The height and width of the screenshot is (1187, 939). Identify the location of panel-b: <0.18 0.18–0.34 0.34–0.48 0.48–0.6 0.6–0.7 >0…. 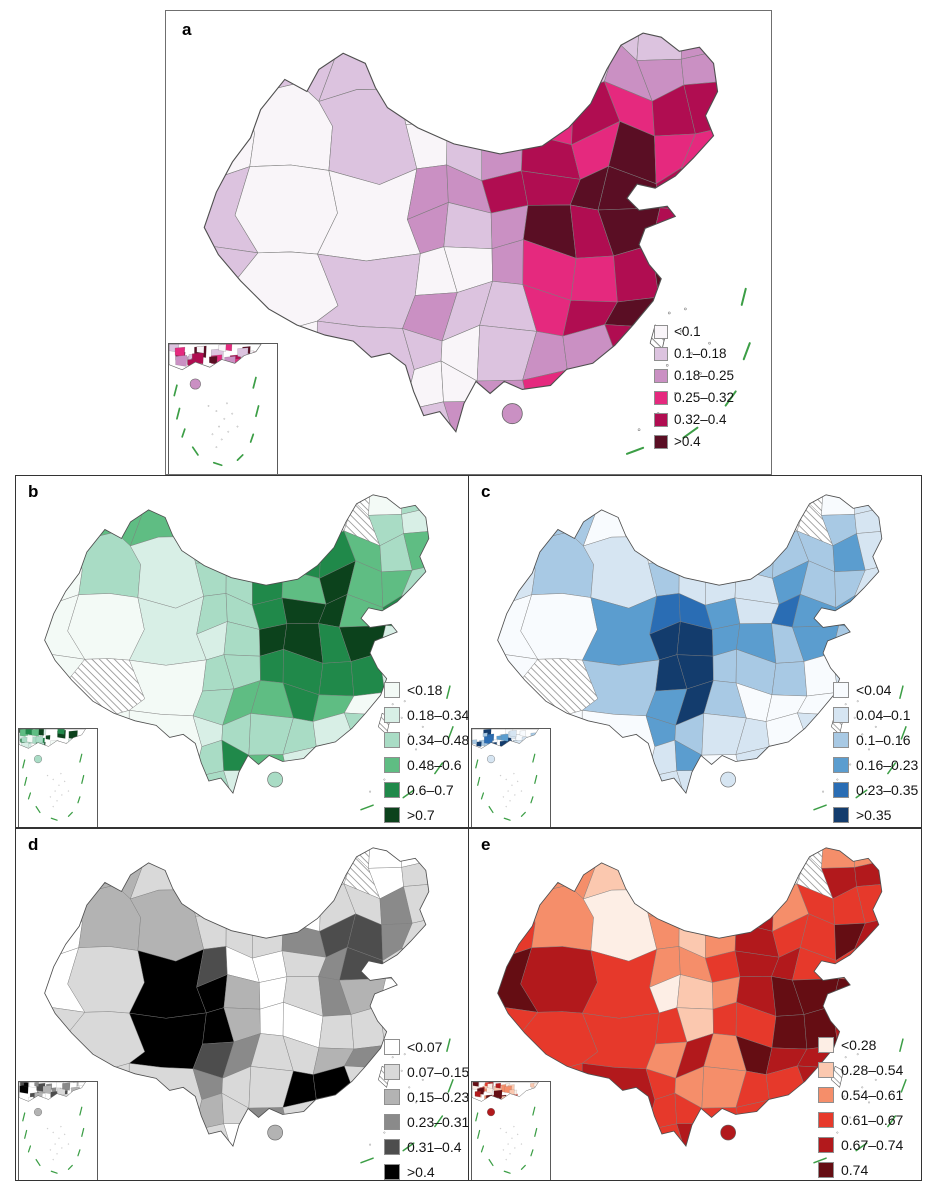
(242, 651).